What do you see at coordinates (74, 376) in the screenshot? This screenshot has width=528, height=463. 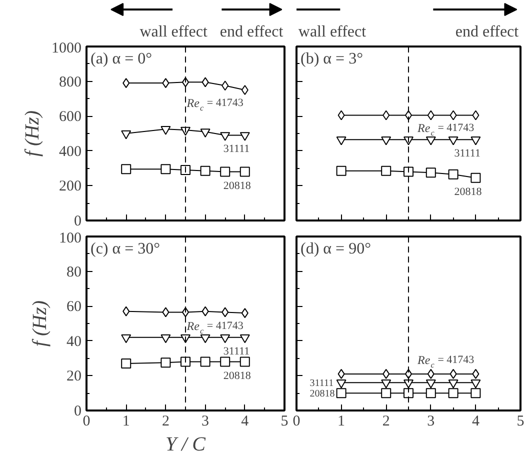 I see `y-tick-label: 20` at bounding box center [74, 376].